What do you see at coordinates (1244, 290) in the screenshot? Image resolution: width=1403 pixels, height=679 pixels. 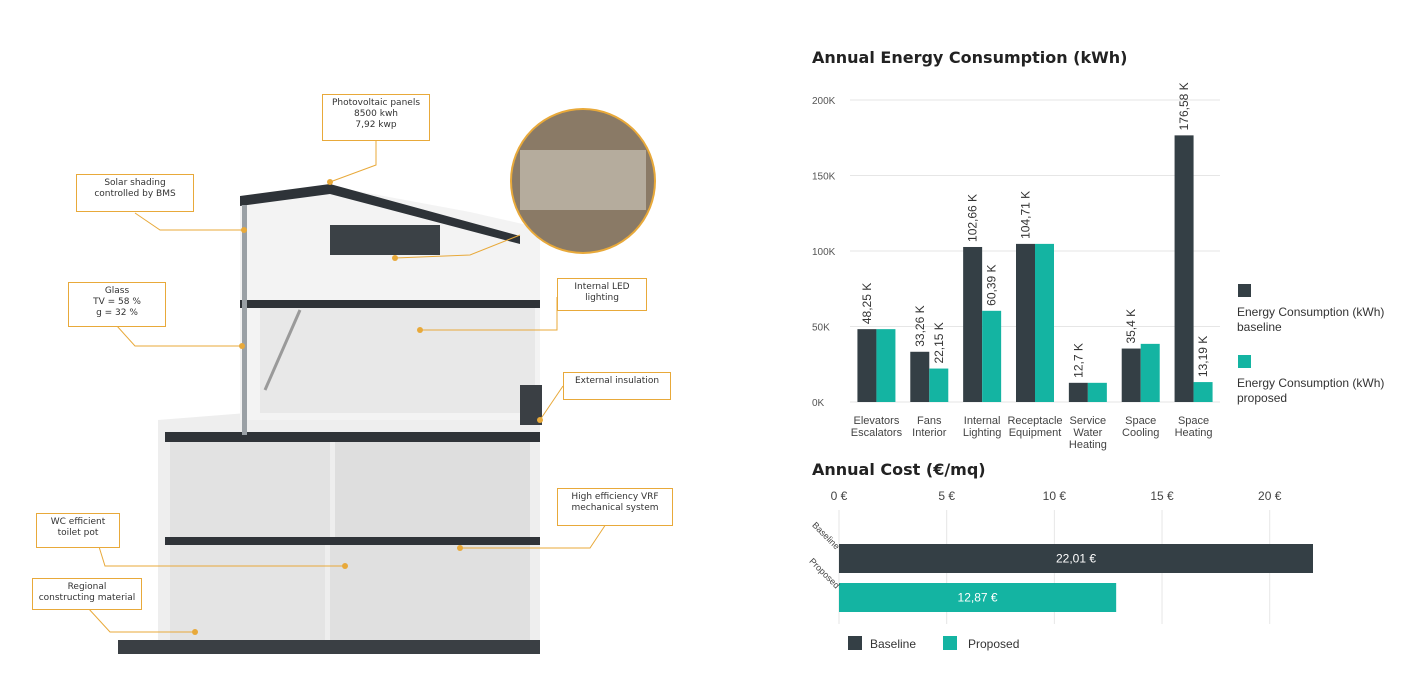 I see `legend-baseline-swatch` at bounding box center [1244, 290].